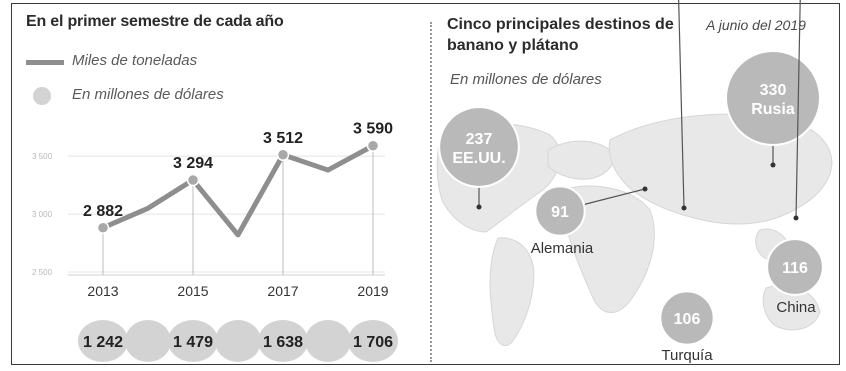  Describe the element at coordinates (431, 192) in the screenshot. I see `panel-divider` at that location.